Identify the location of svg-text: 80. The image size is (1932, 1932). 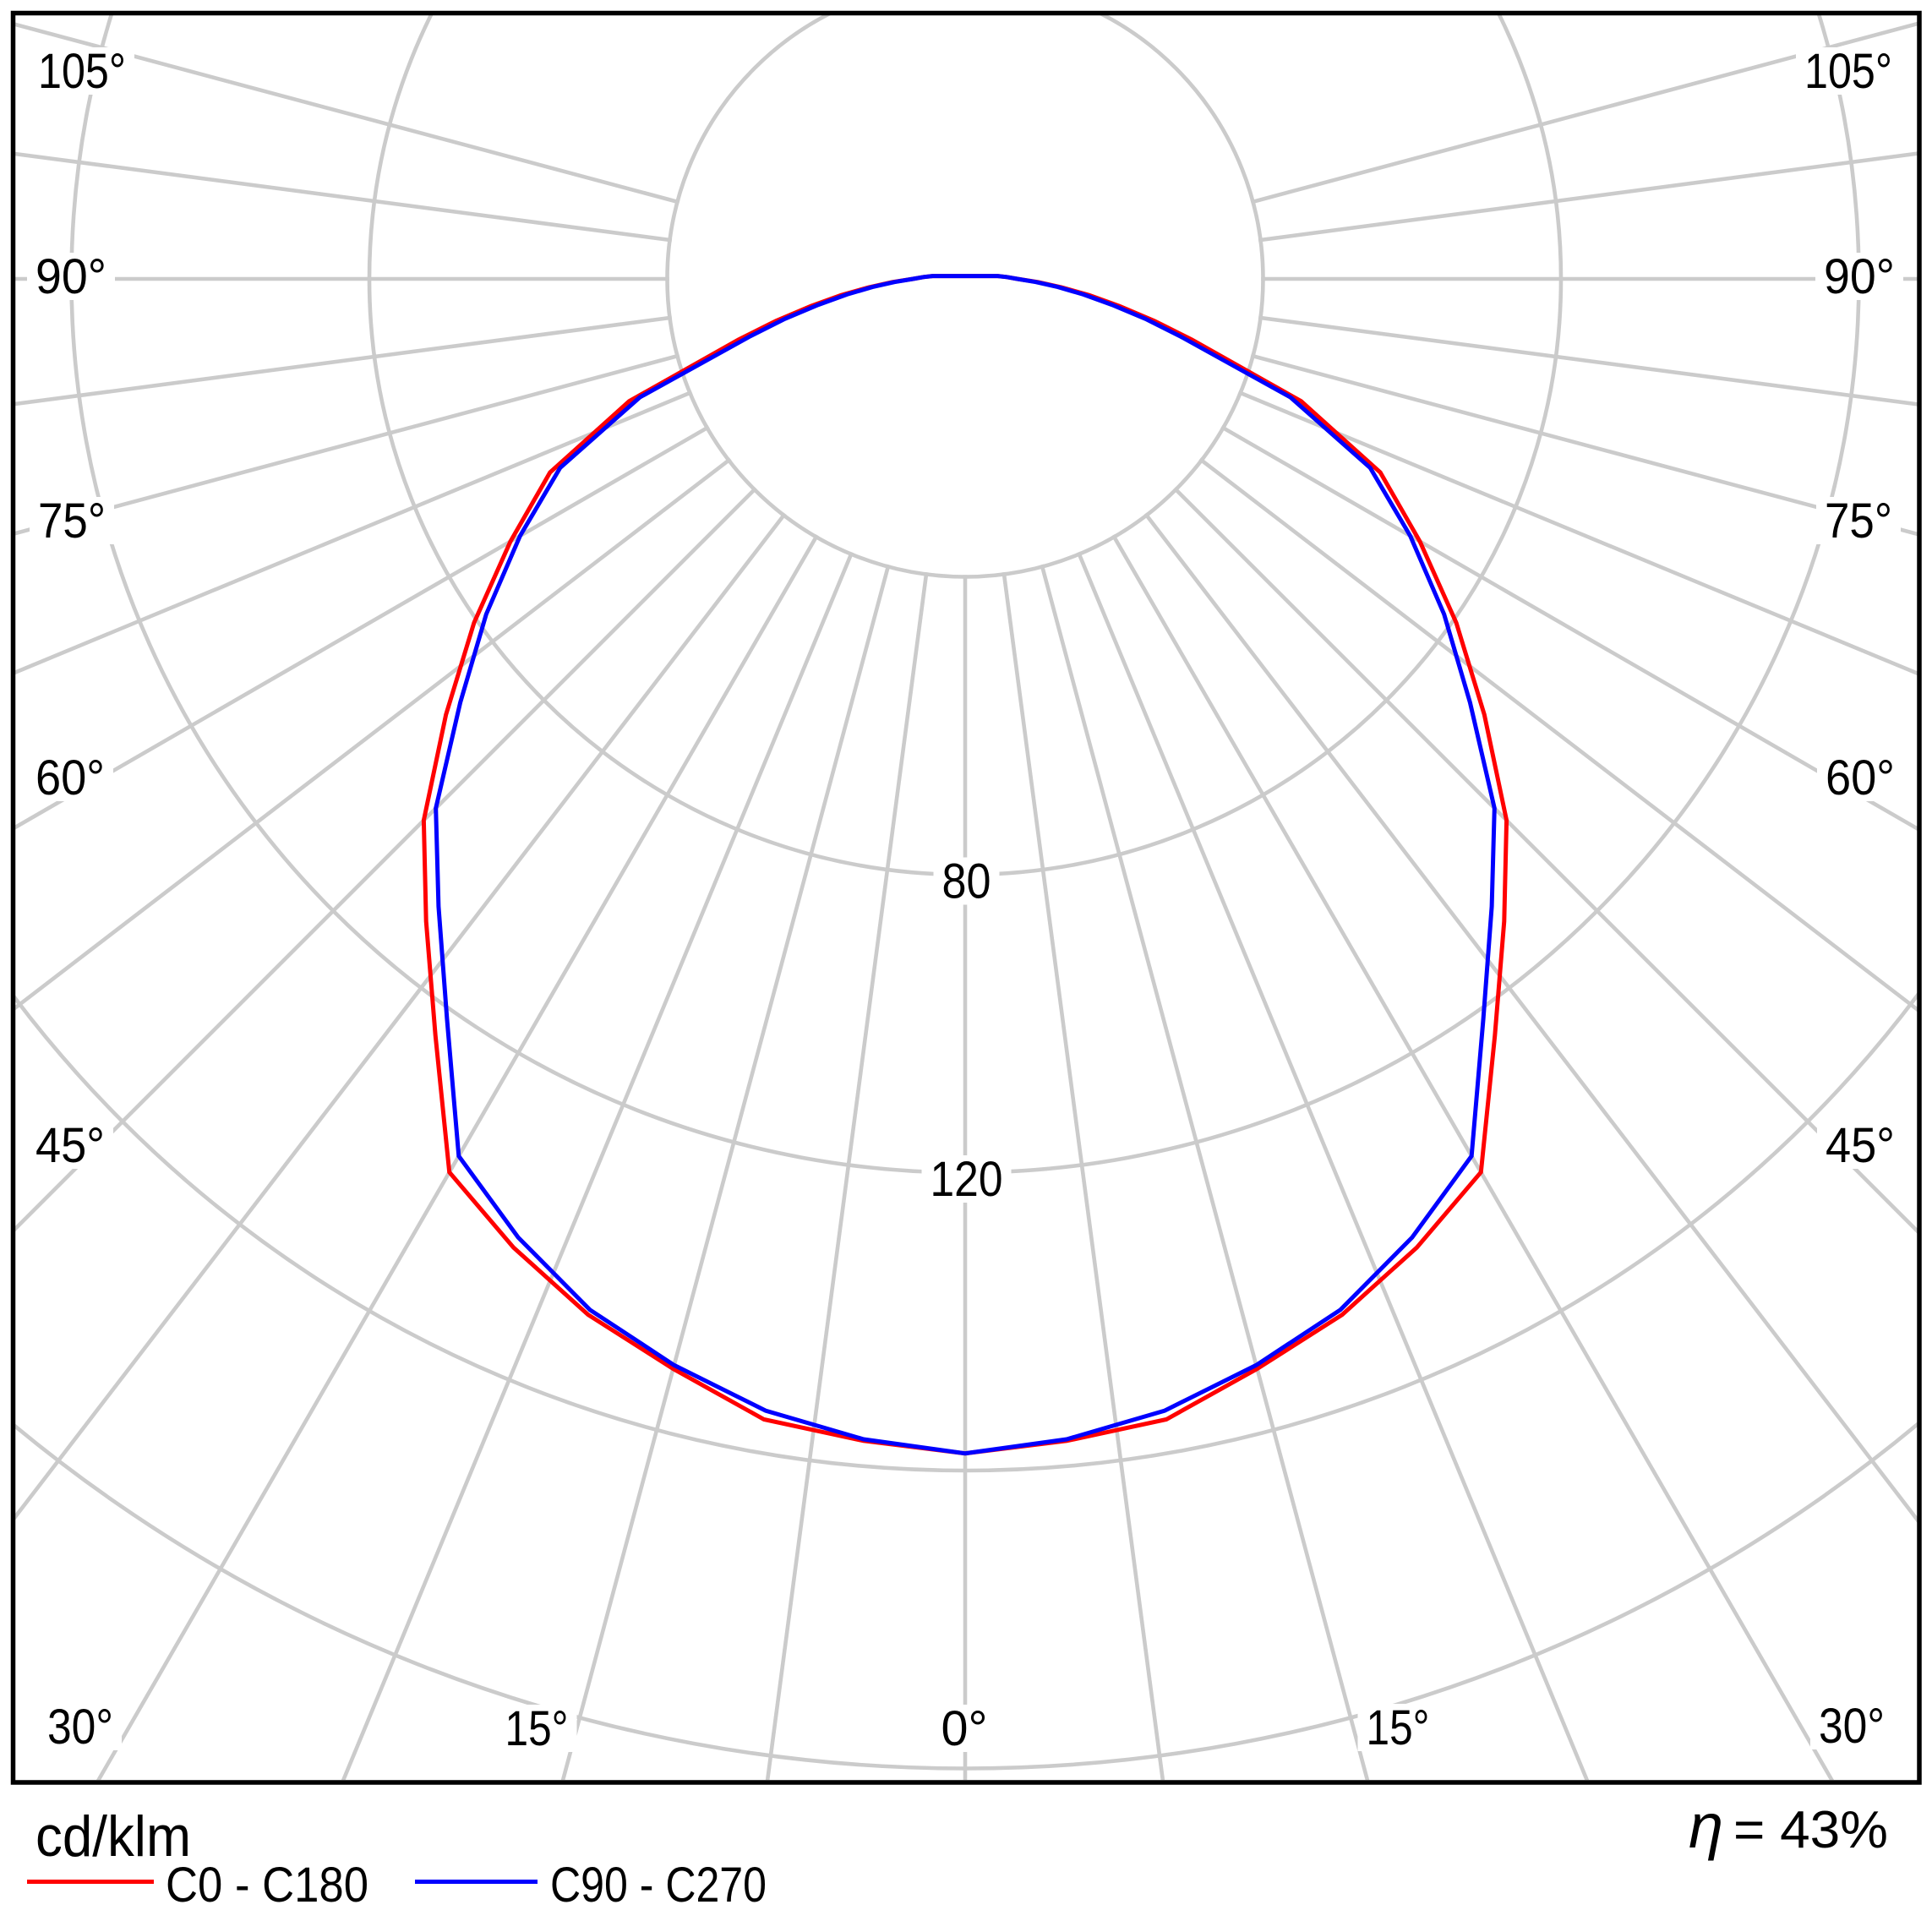
(966, 882).